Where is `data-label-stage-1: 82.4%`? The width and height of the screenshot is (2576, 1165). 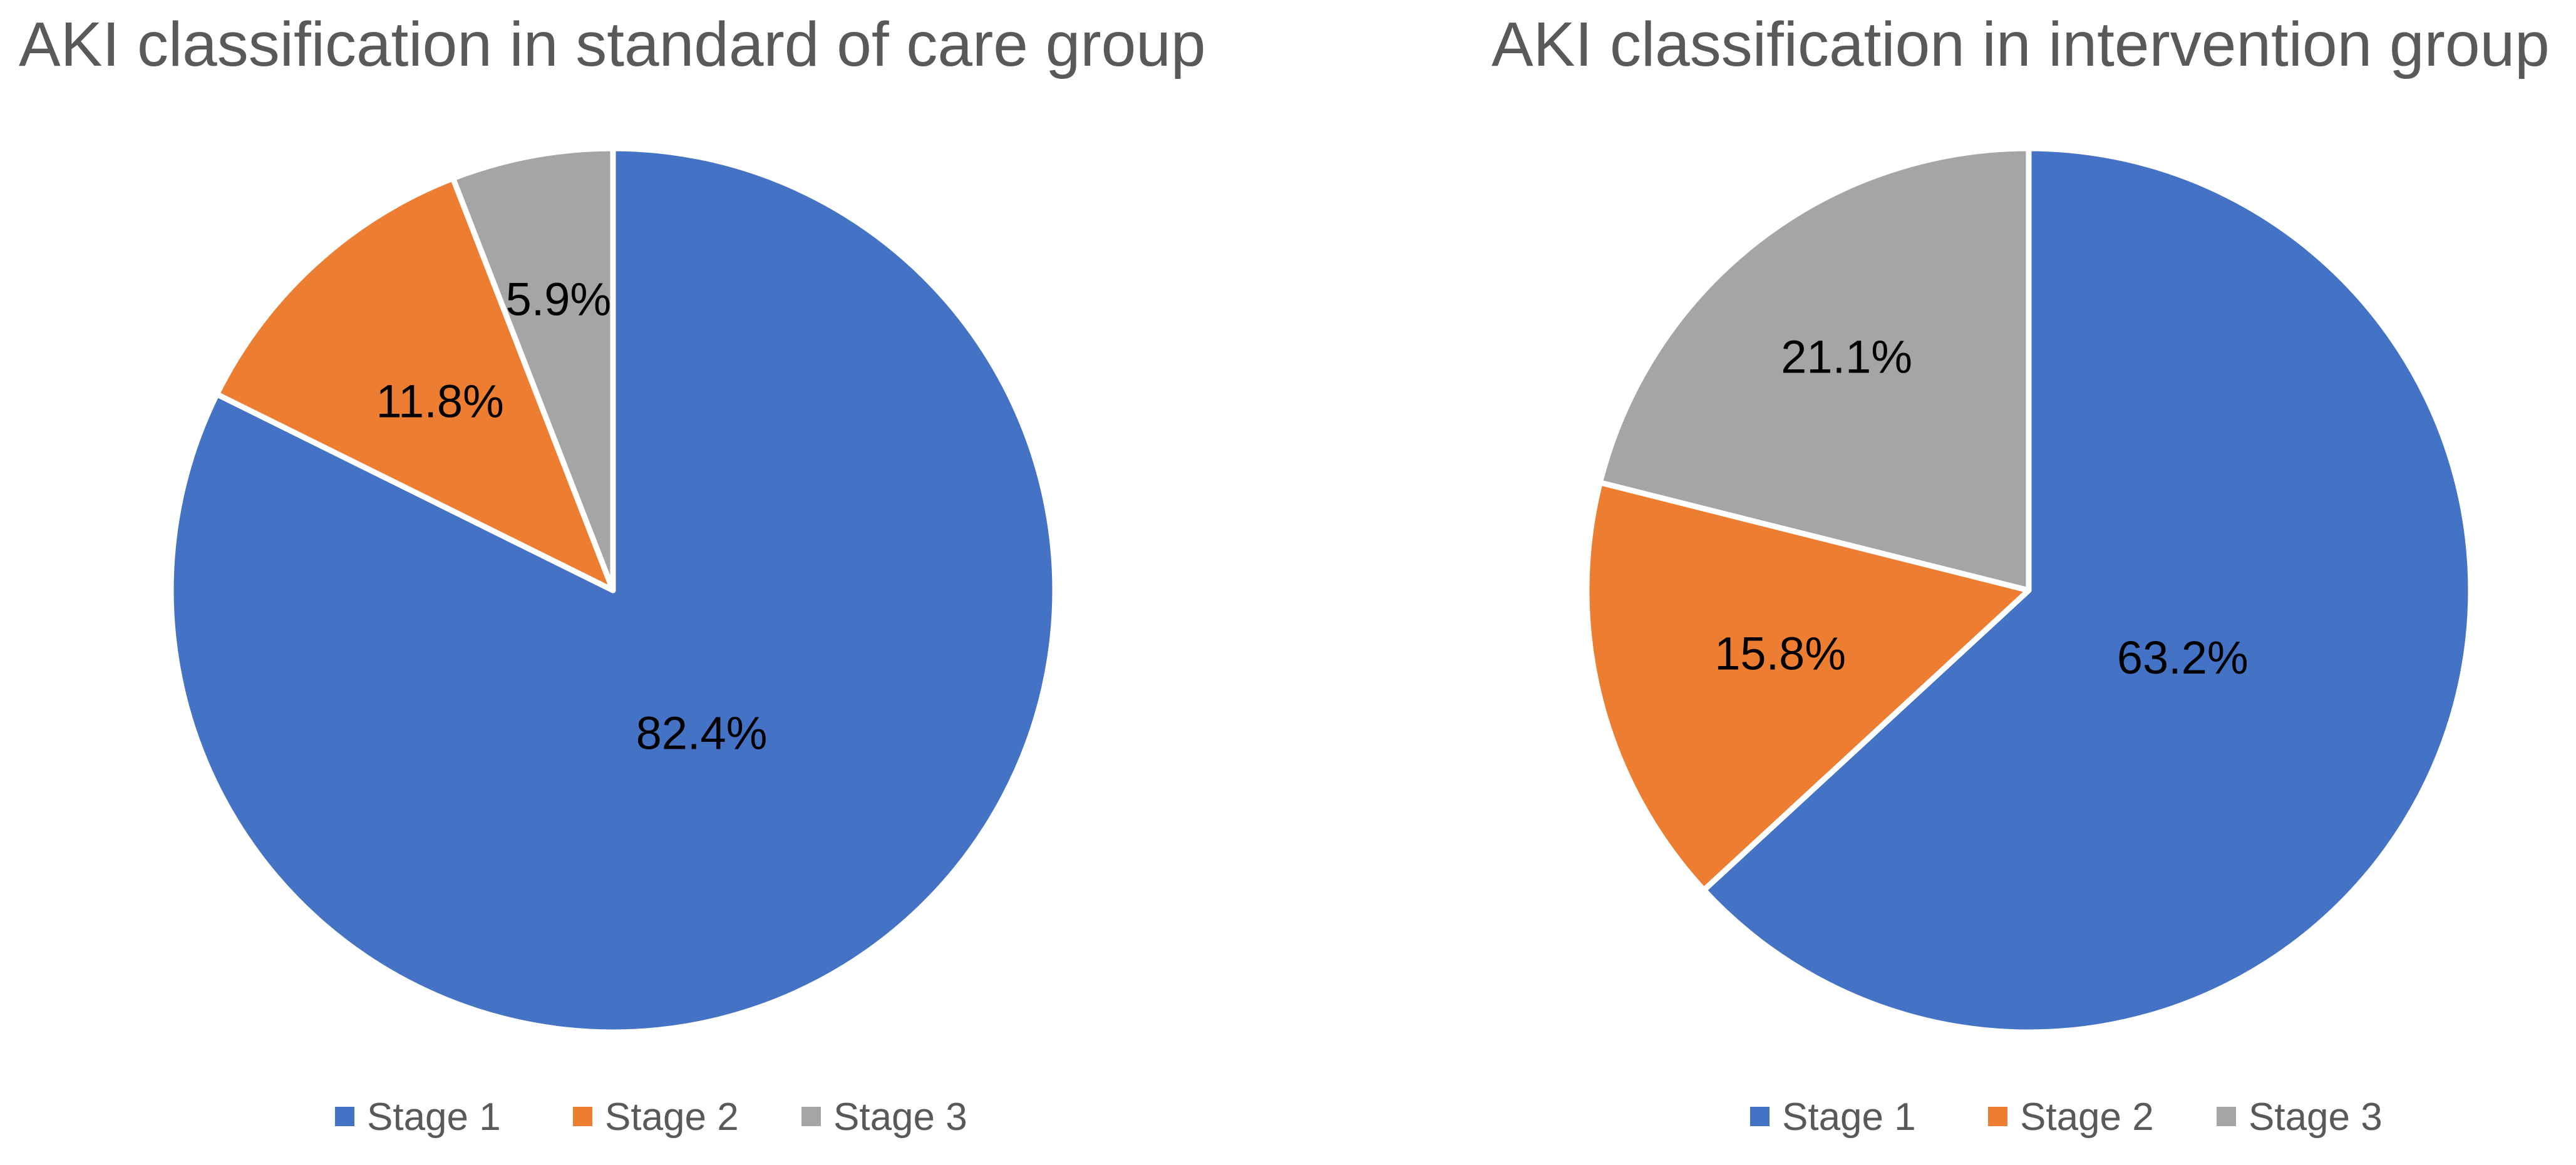 data-label-stage-1: 82.4% is located at coordinates (702, 733).